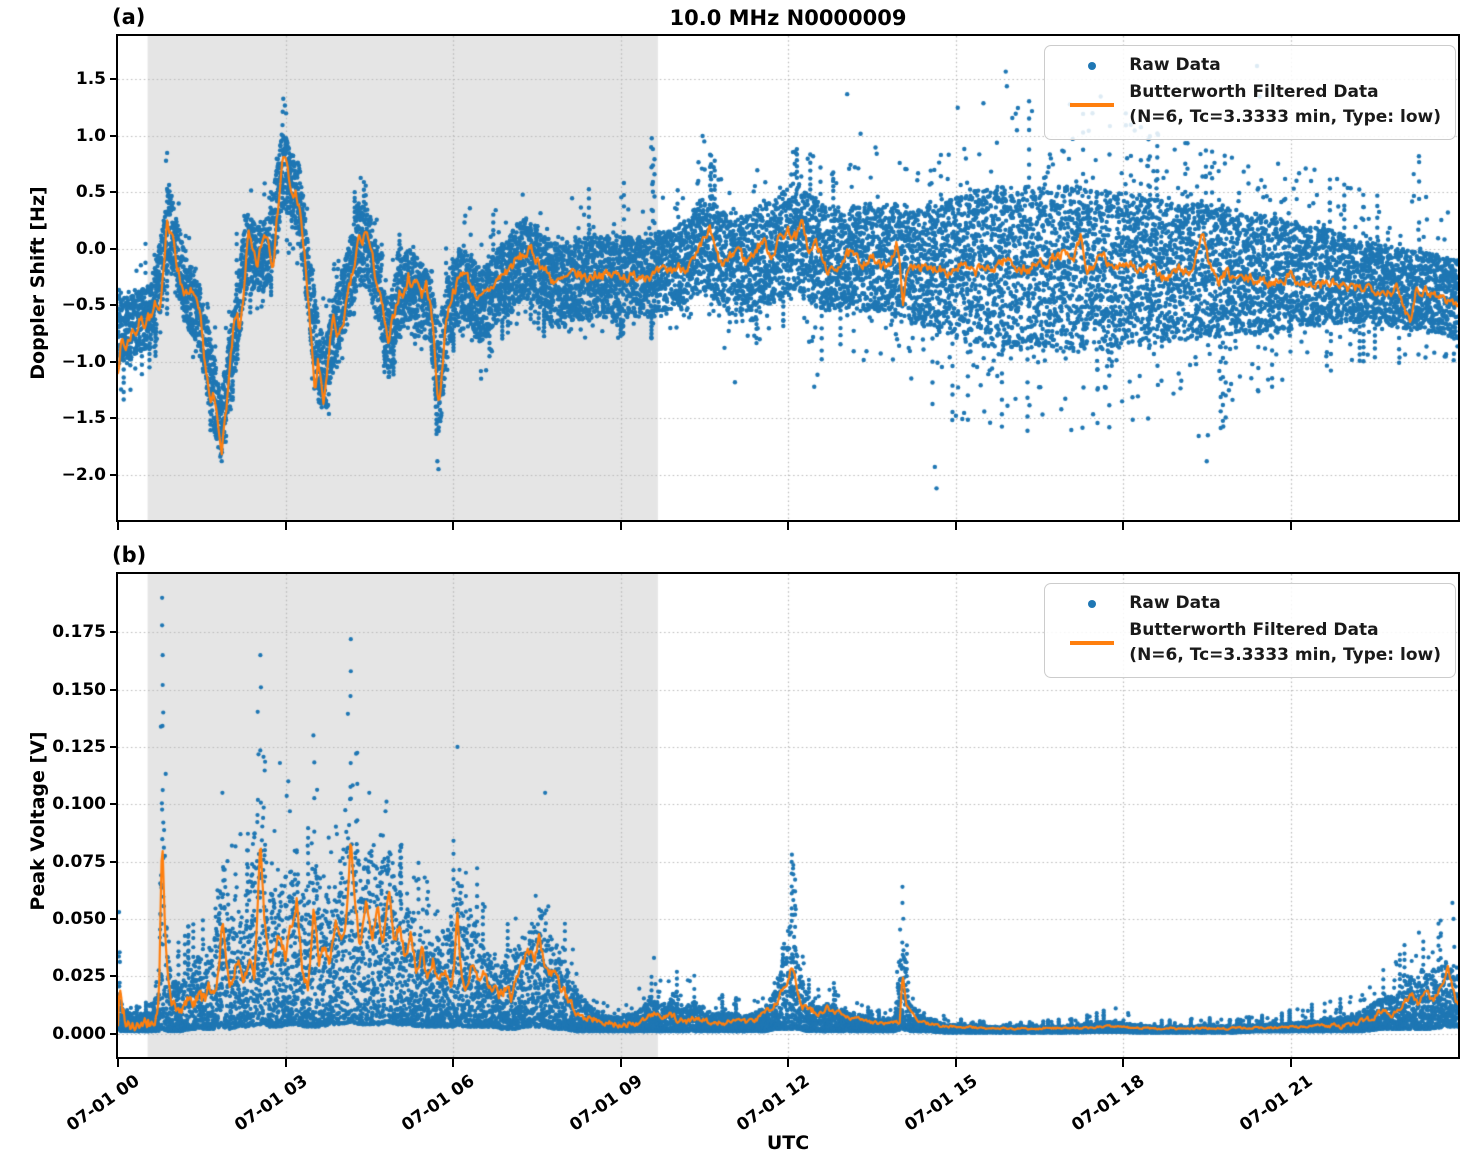  Describe the element at coordinates (1275, 1103) in the screenshot. I see `x-tick-label: 07-01 21` at that location.